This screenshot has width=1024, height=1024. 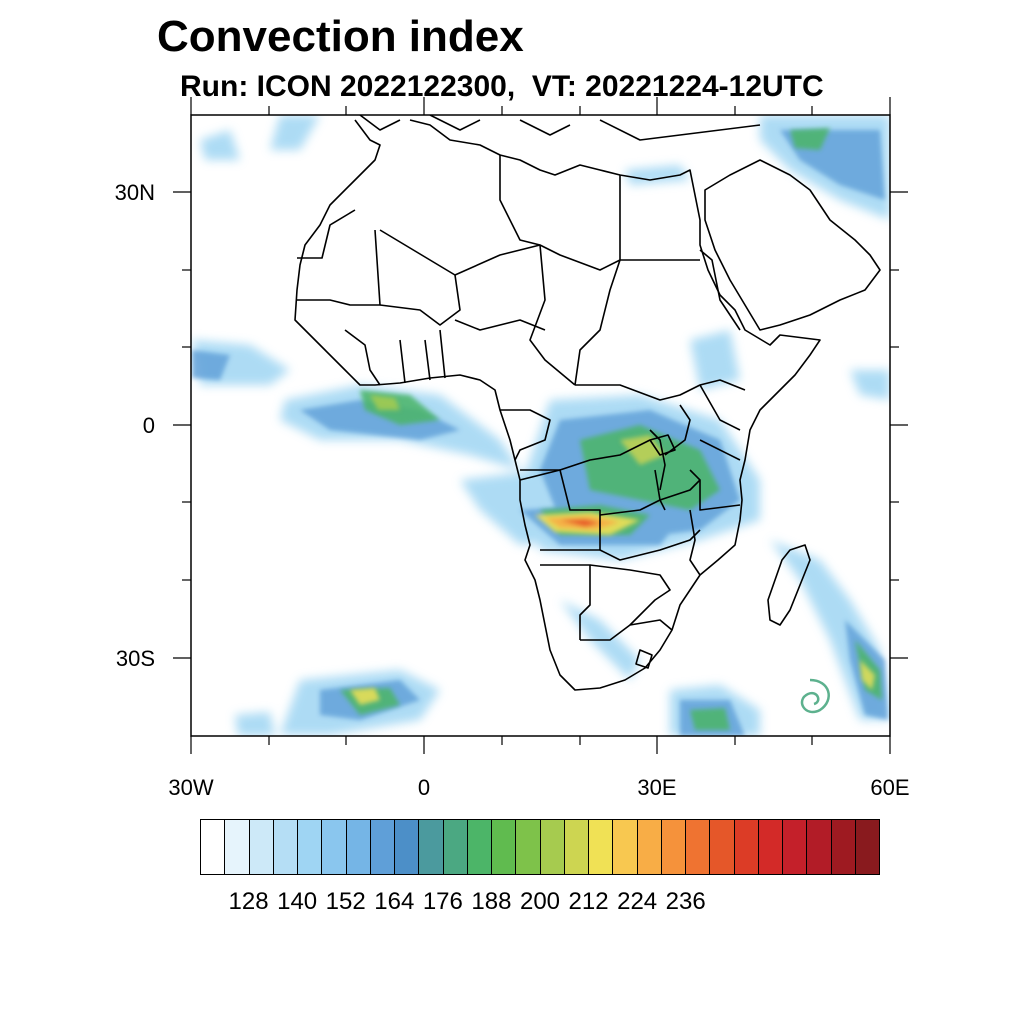 What do you see at coordinates (394, 901) in the screenshot?
I see `colorbar-label: 164` at bounding box center [394, 901].